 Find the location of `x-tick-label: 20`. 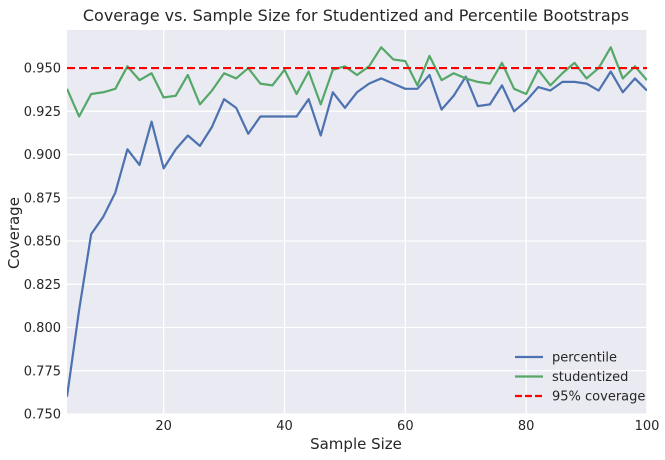

x-tick-label: 20 is located at coordinates (163, 426).